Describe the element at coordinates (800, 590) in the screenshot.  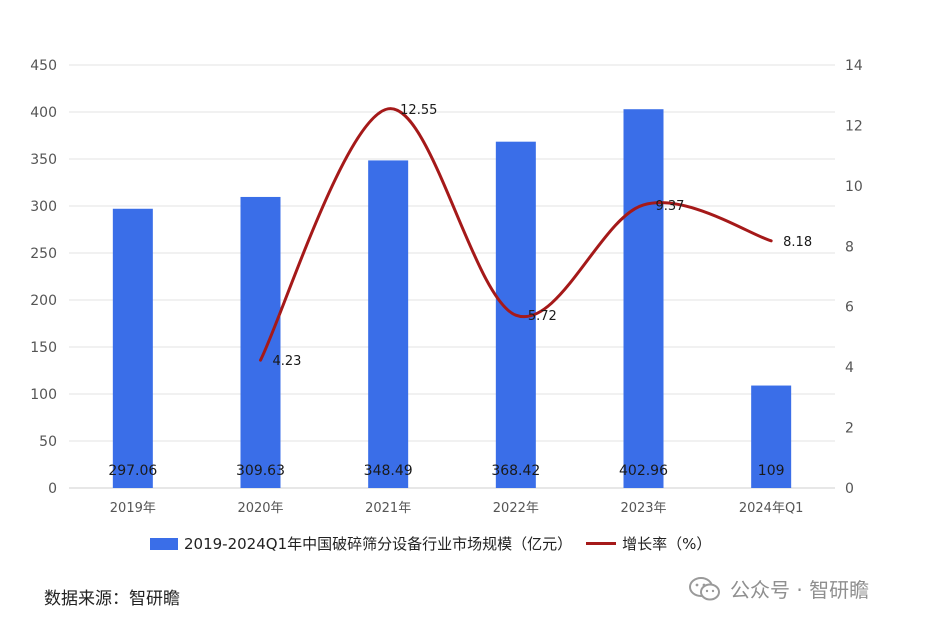
I see `watermark-text: 公众号 · 智研瞻` at that location.